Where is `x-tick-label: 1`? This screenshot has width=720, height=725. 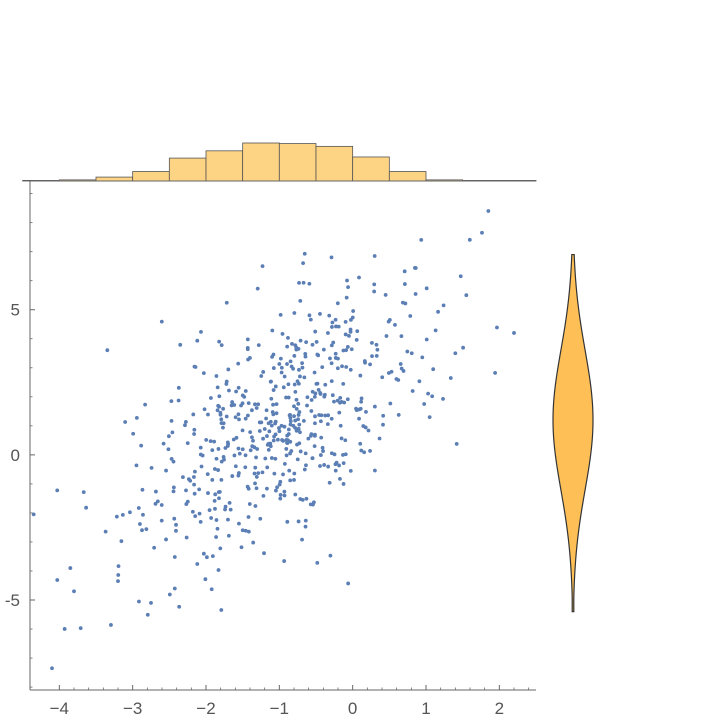 x-tick-label: 1 is located at coordinates (425, 708).